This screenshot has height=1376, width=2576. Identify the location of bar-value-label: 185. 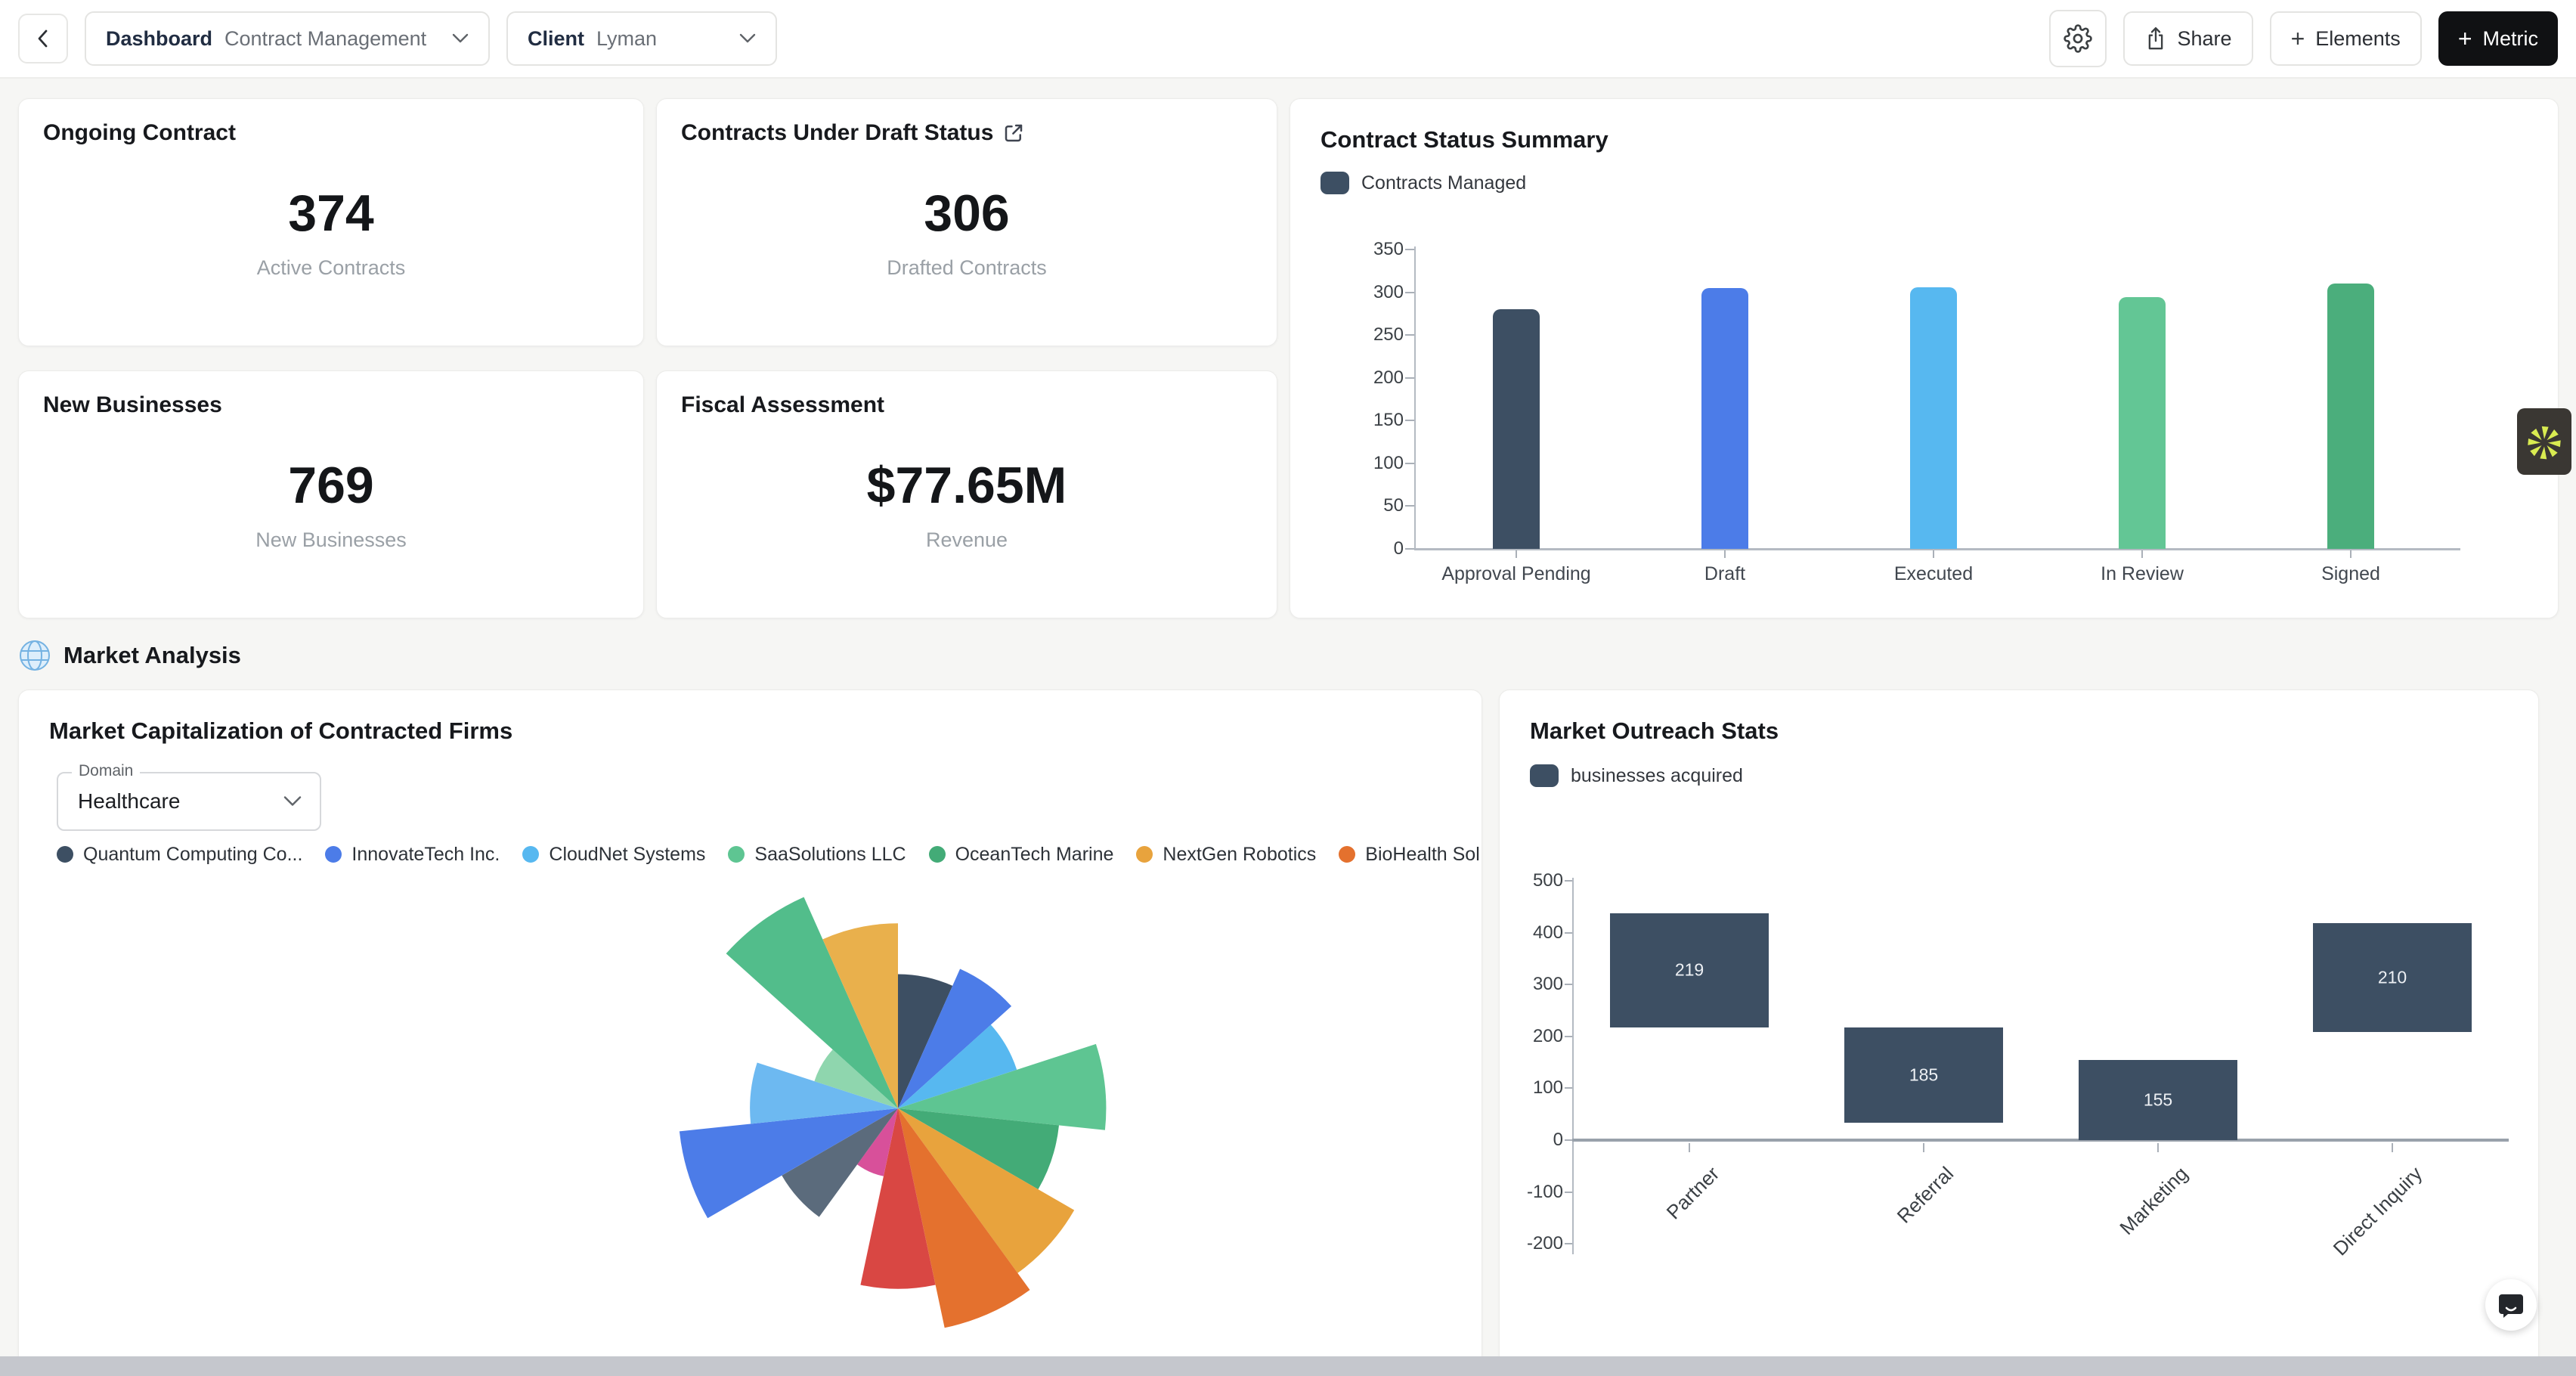
(1924, 1075).